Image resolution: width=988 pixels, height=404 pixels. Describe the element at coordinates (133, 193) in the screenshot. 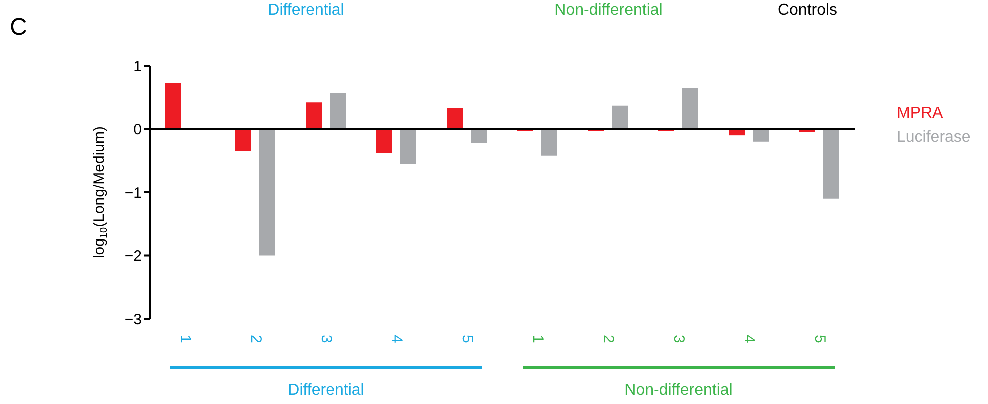

I see `y-tick-label: −1` at that location.